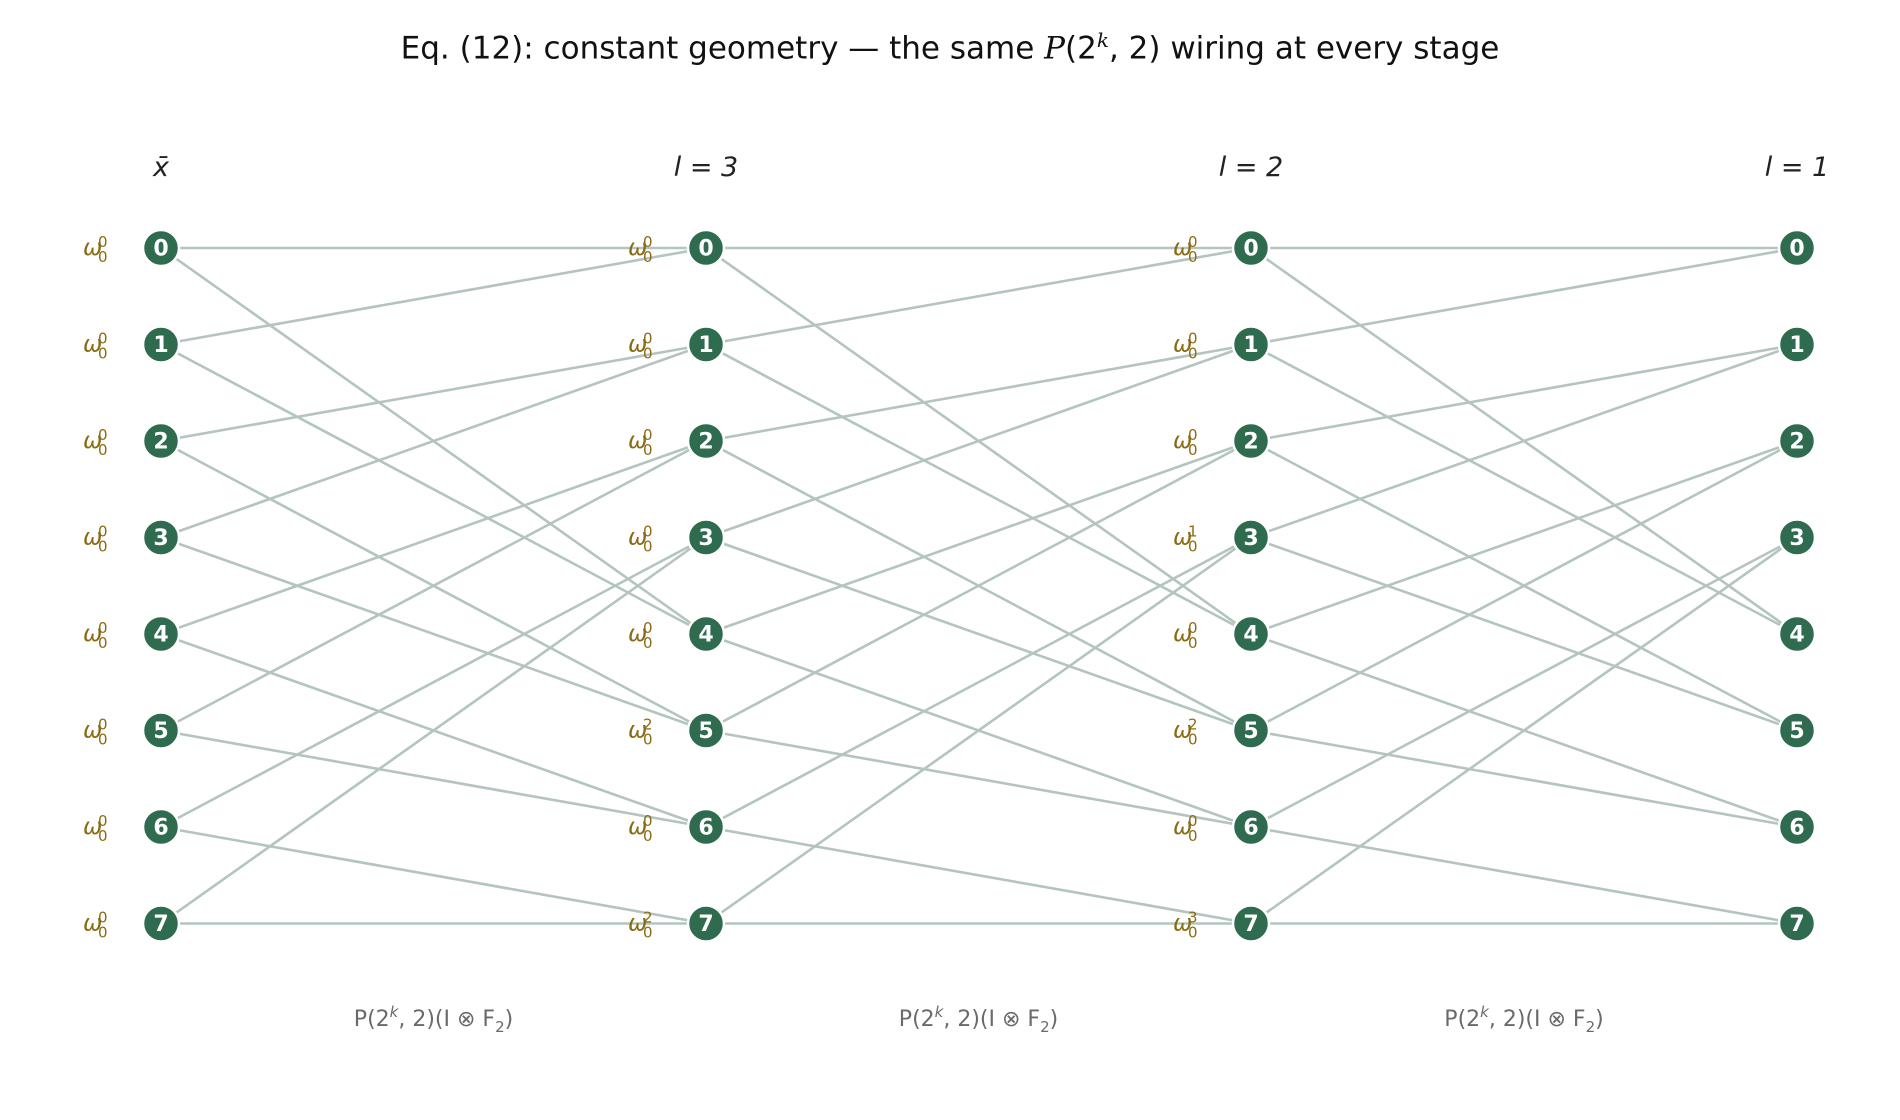  What do you see at coordinates (1045, 1027) in the screenshot?
I see `caption-sub: 2` at bounding box center [1045, 1027].